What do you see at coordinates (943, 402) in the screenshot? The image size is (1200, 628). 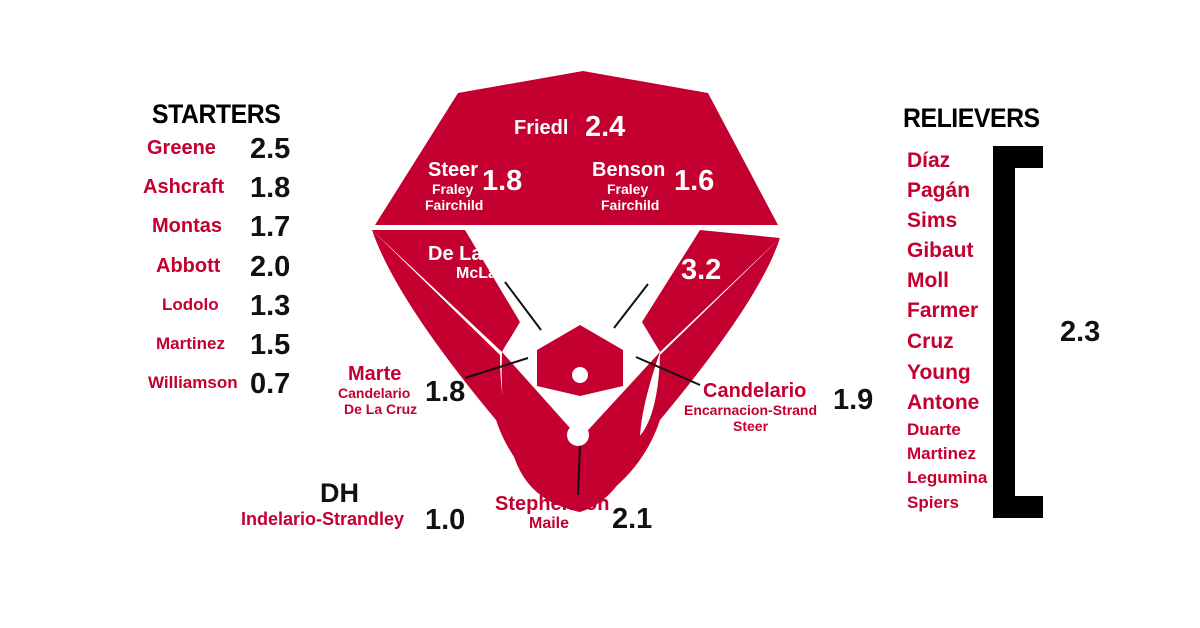 I see `reliever-name: Antone` at bounding box center [943, 402].